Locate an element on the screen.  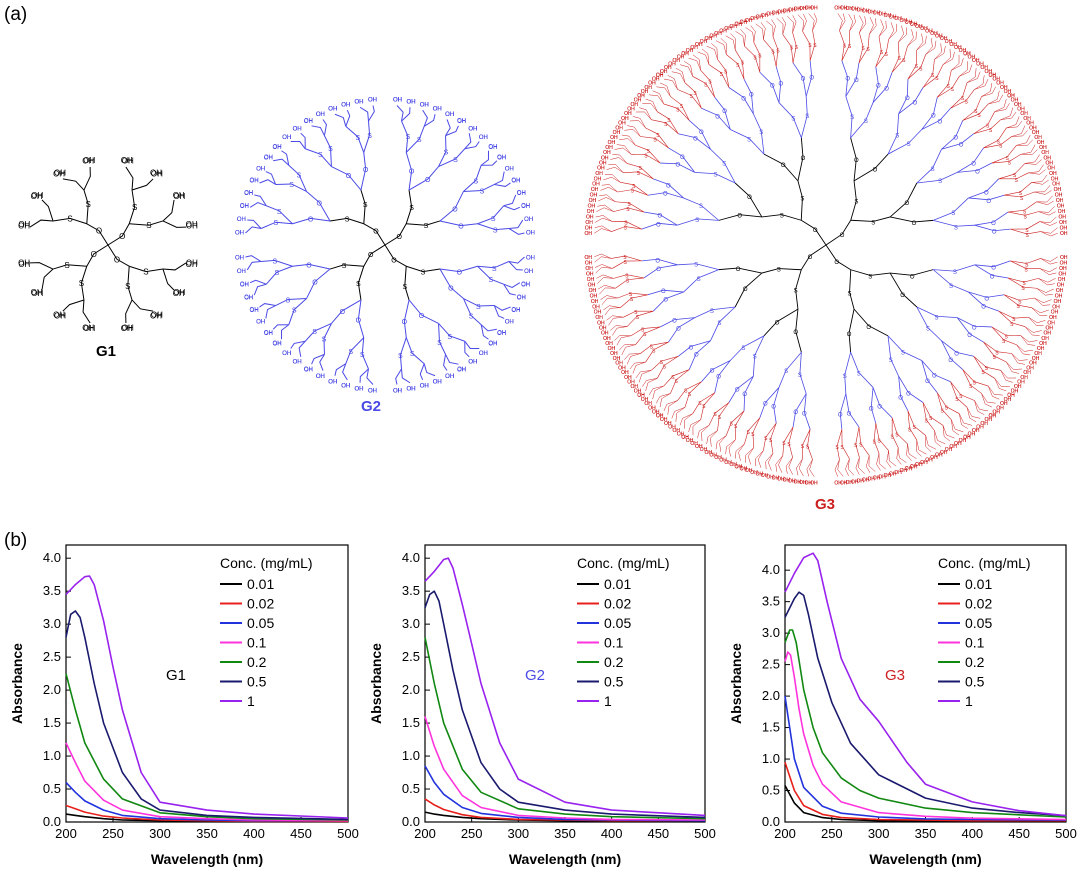
legend-entry: 0.05 is located at coordinates (260, 623).